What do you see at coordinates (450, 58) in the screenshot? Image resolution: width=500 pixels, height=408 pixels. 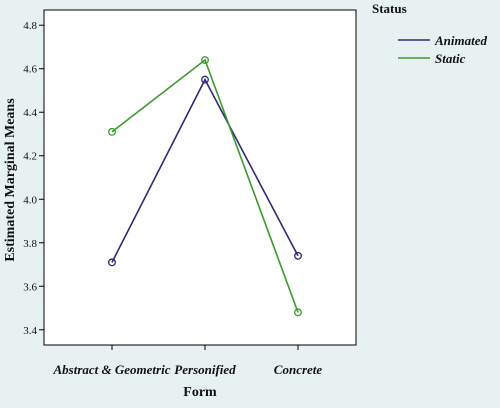 I see `legend-label-static: Static` at bounding box center [450, 58].